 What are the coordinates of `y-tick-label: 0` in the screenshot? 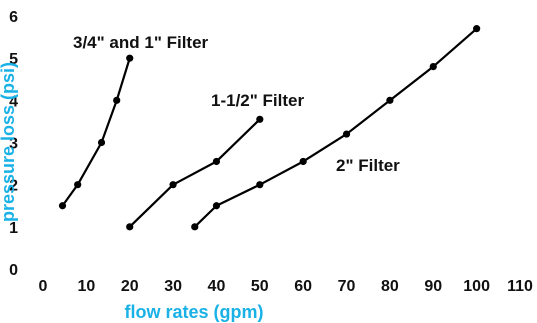 It's located at (13, 270).